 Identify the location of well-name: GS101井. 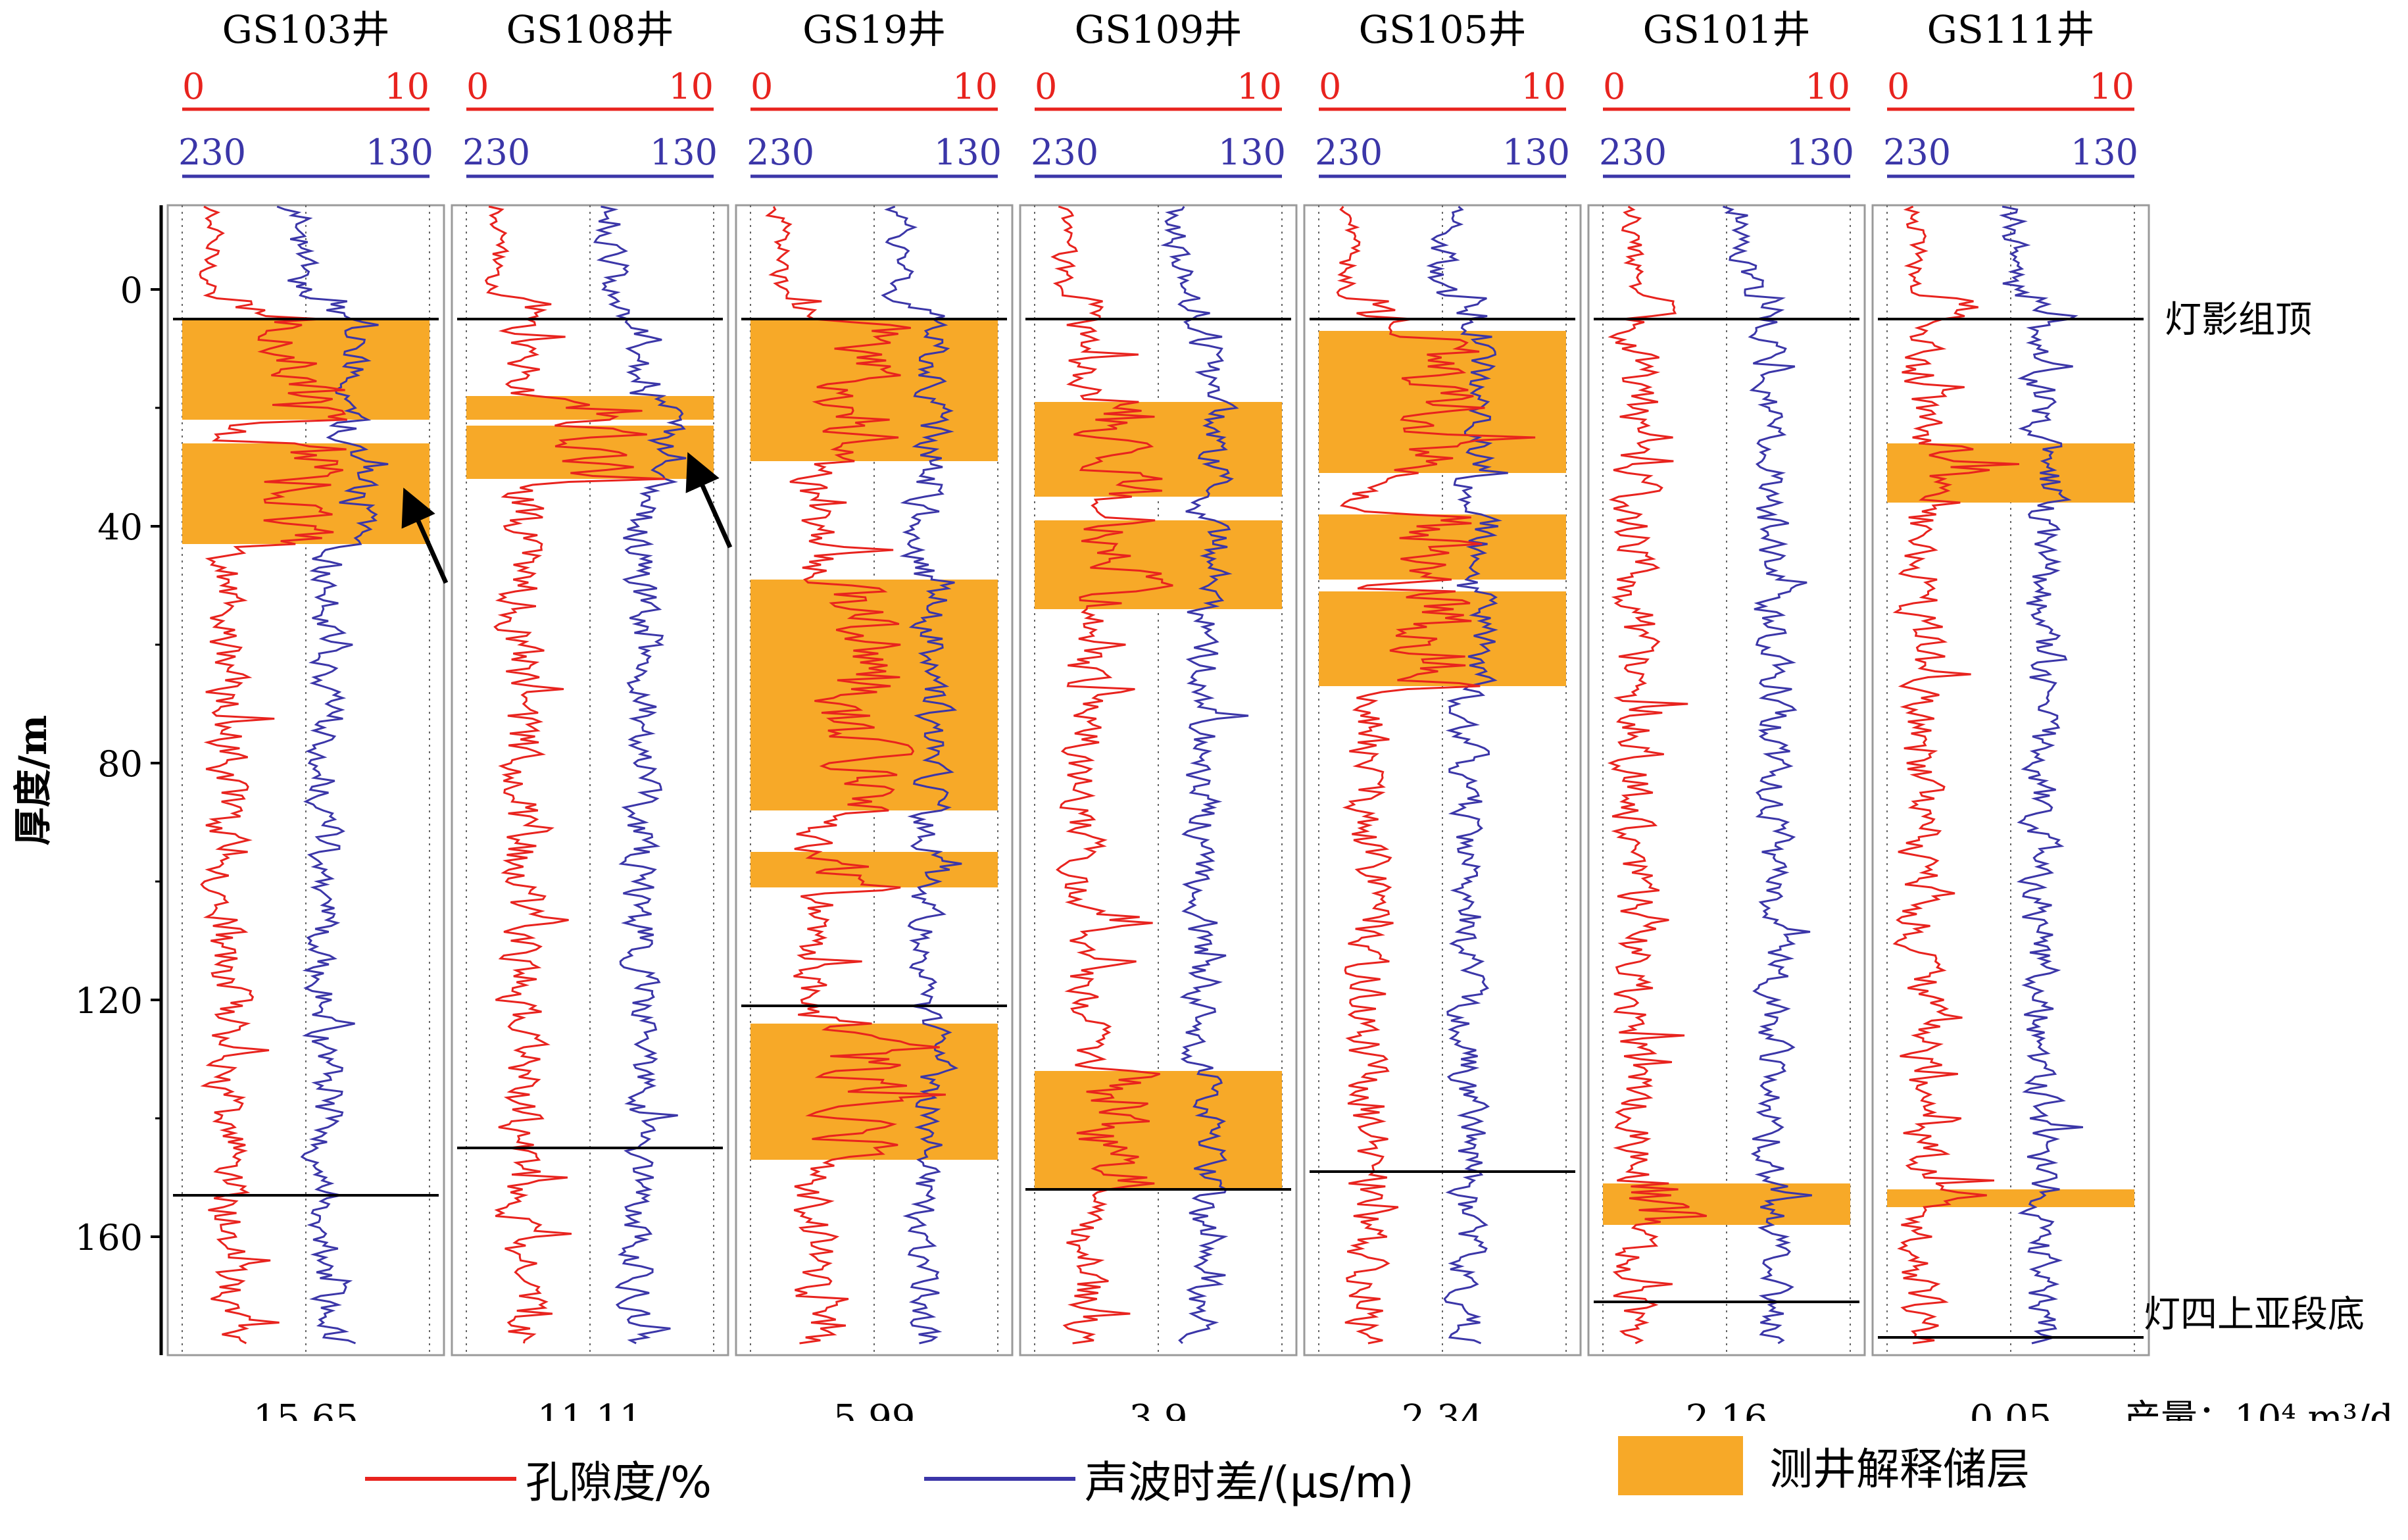
(1727, 30).